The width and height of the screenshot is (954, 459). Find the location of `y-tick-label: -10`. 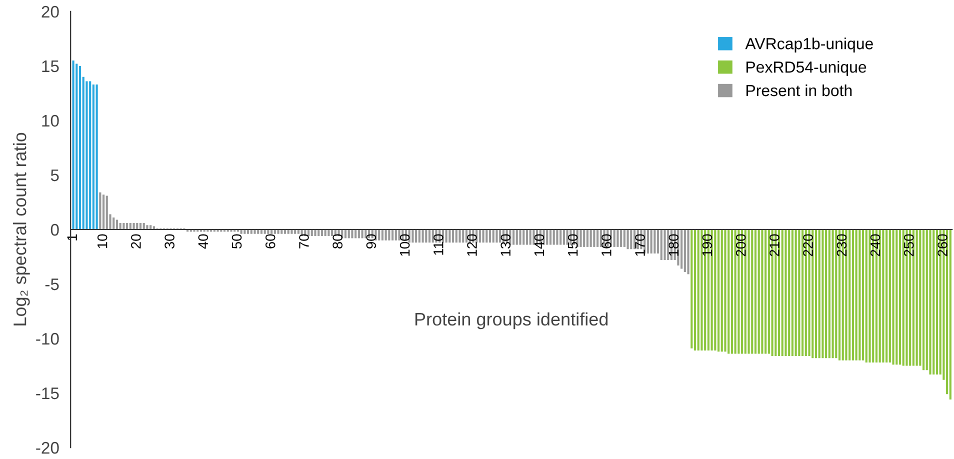

y-tick-label: -10 is located at coordinates (47, 338).